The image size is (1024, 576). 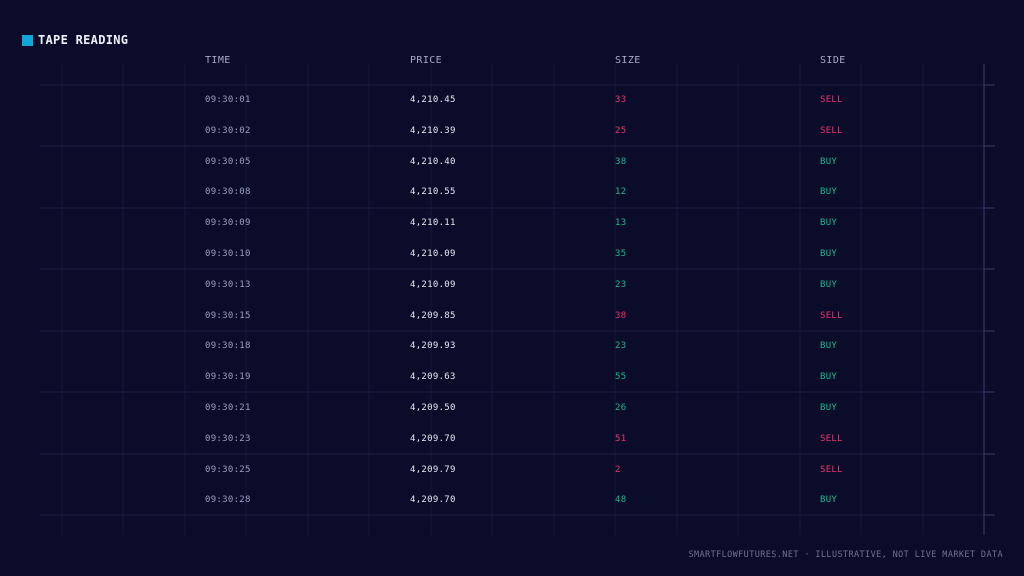 What do you see at coordinates (512, 318) in the screenshot?
I see `trade-row: 09:30:15 4,209.85 38 SELL` at bounding box center [512, 318].